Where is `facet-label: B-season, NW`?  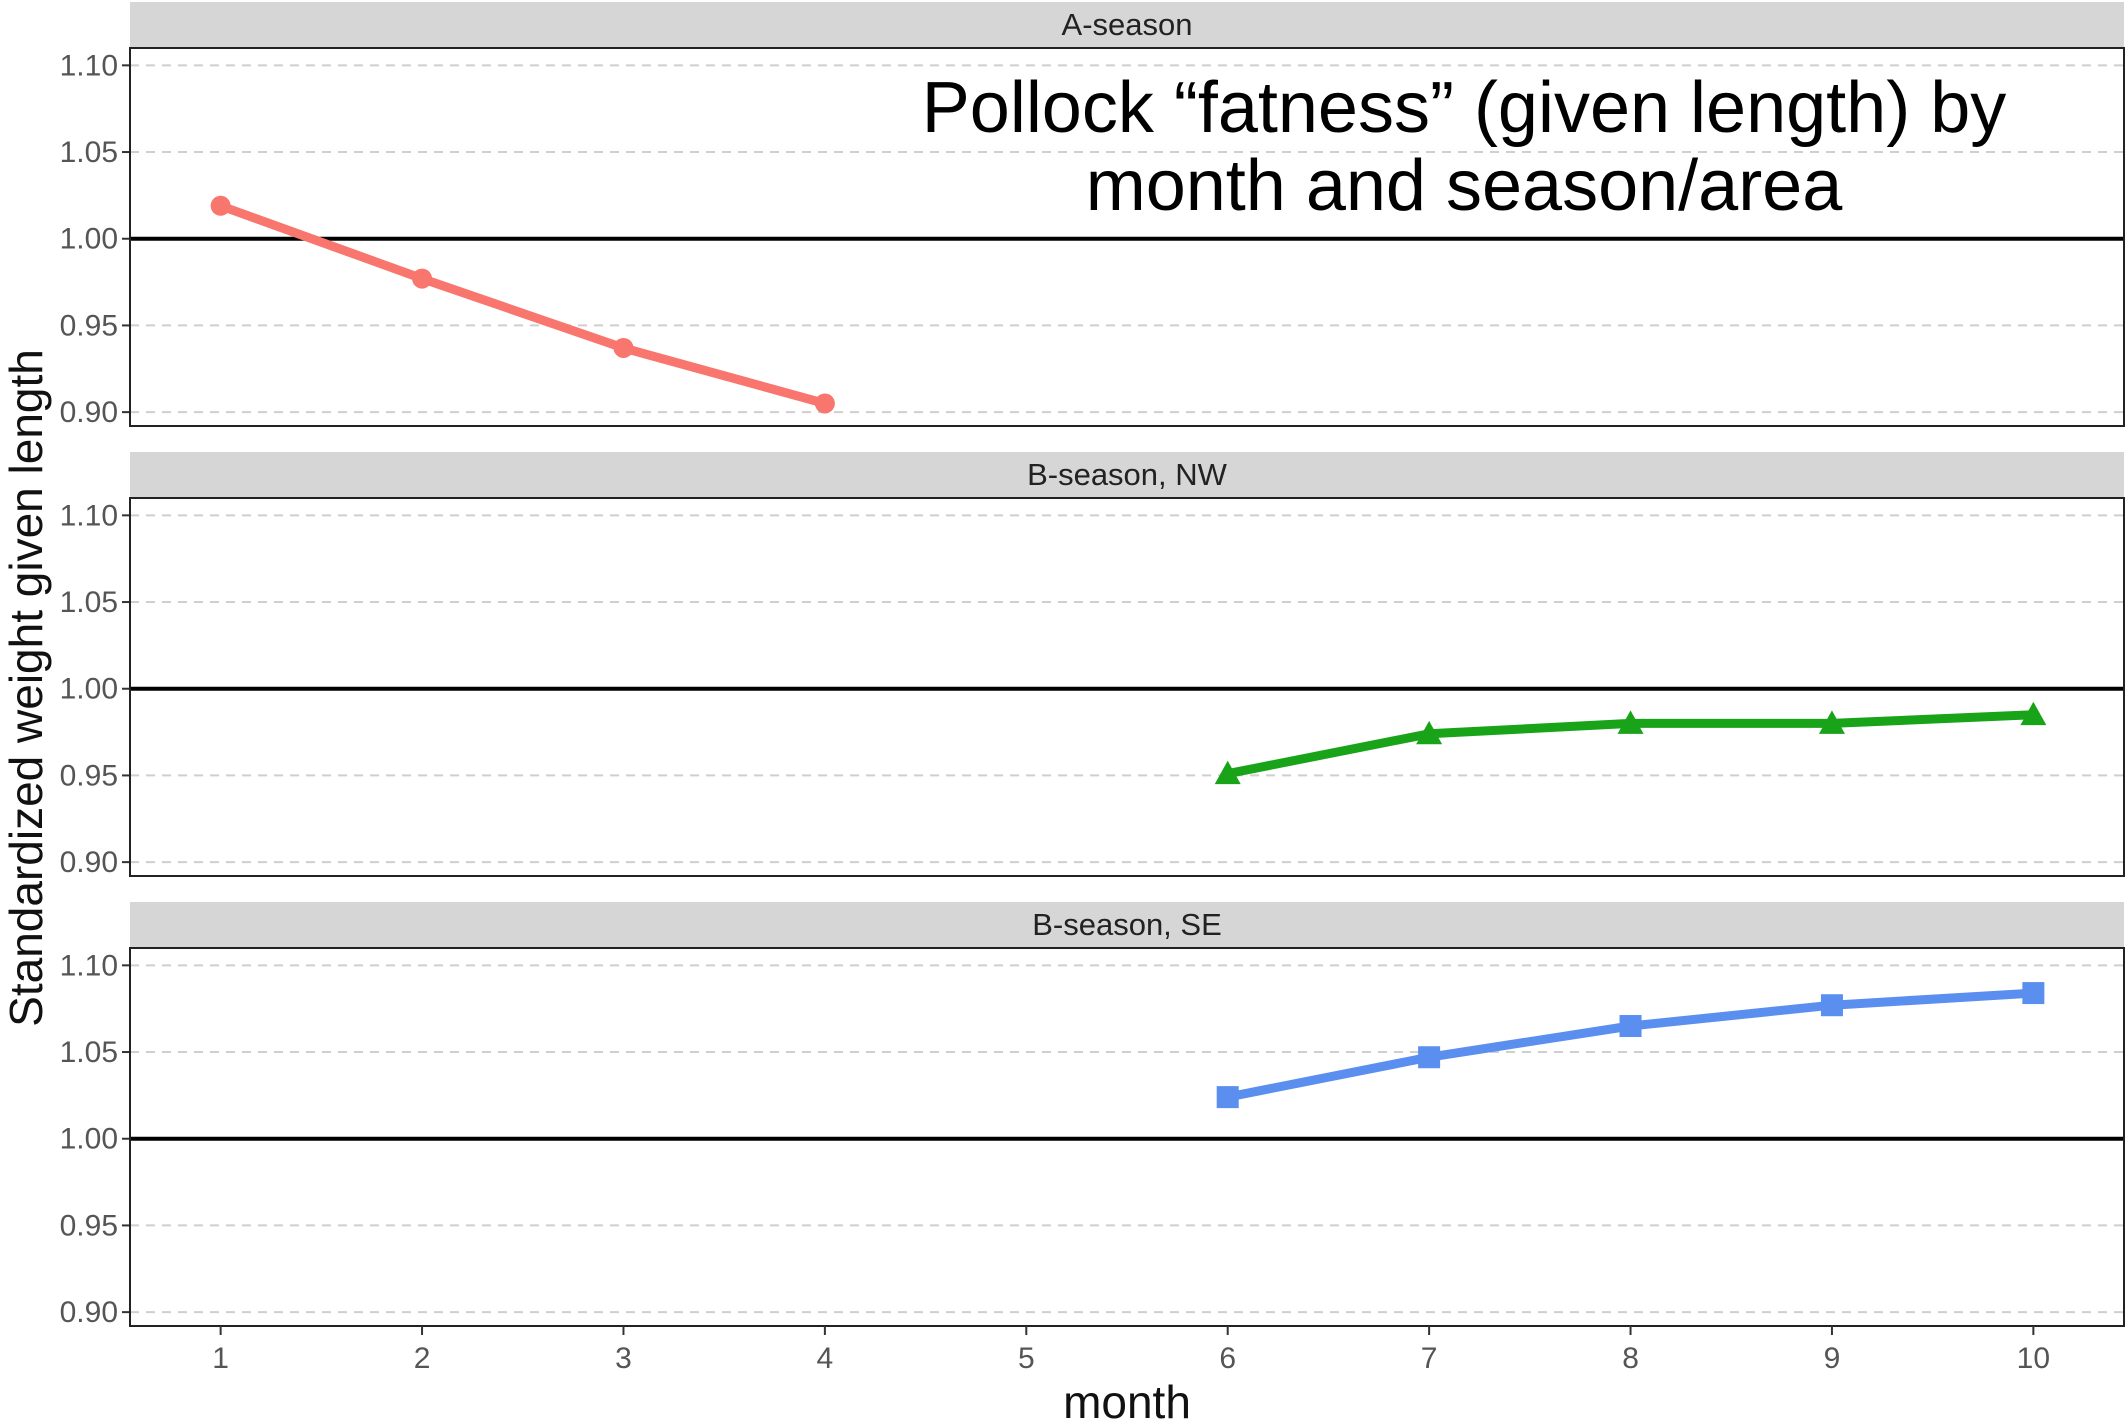 facet-label: B-season, NW is located at coordinates (1127, 474).